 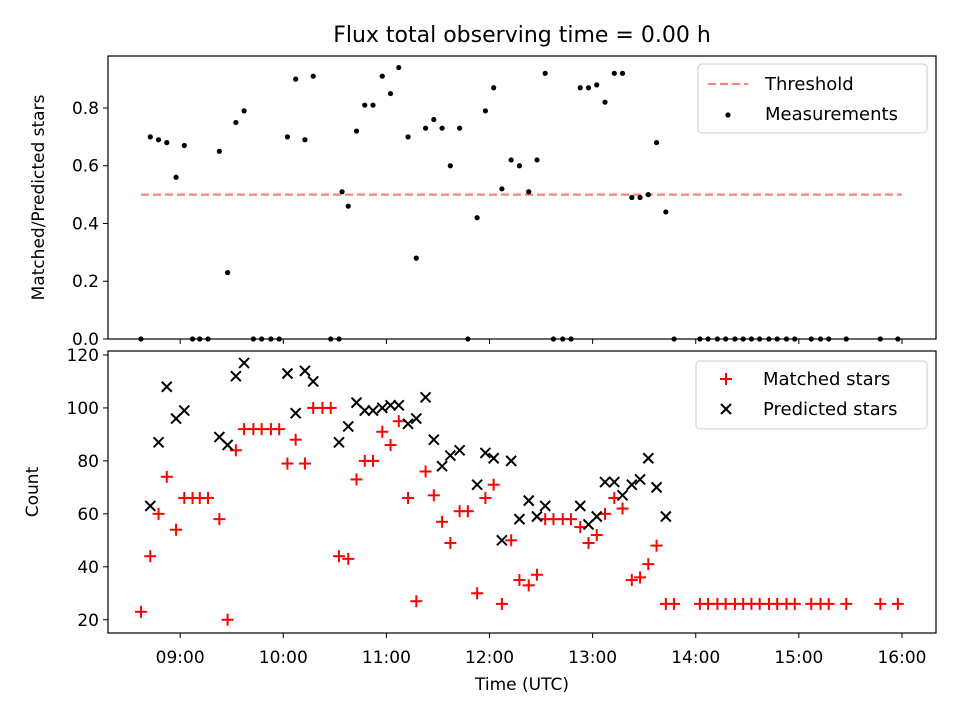 What do you see at coordinates (809, 84) in the screenshot?
I see `threshold-legend-label: Threshold` at bounding box center [809, 84].